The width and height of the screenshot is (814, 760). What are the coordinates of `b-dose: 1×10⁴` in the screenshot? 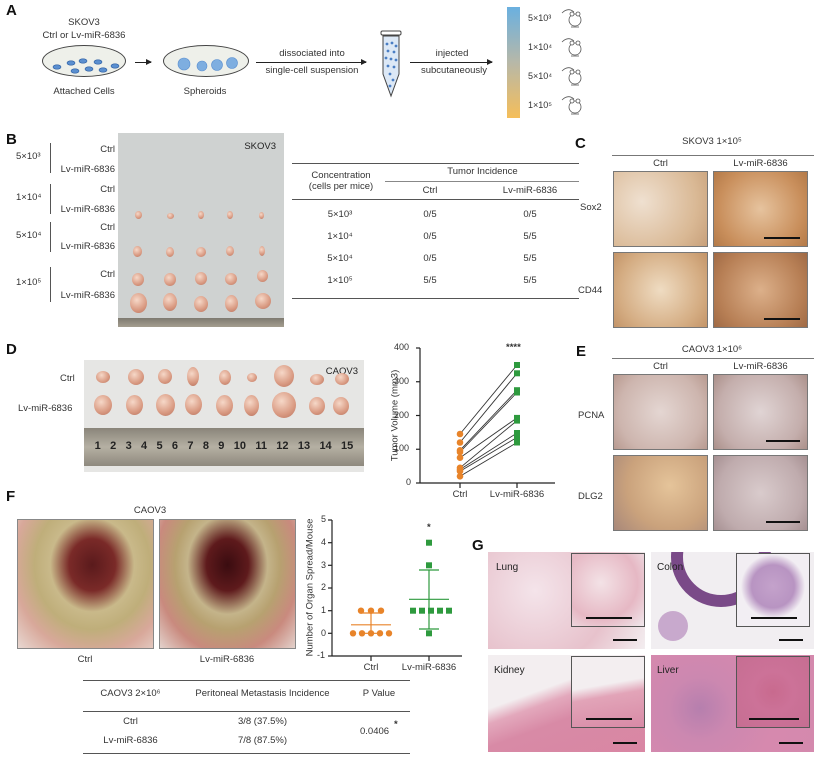 It's located at (29, 197).